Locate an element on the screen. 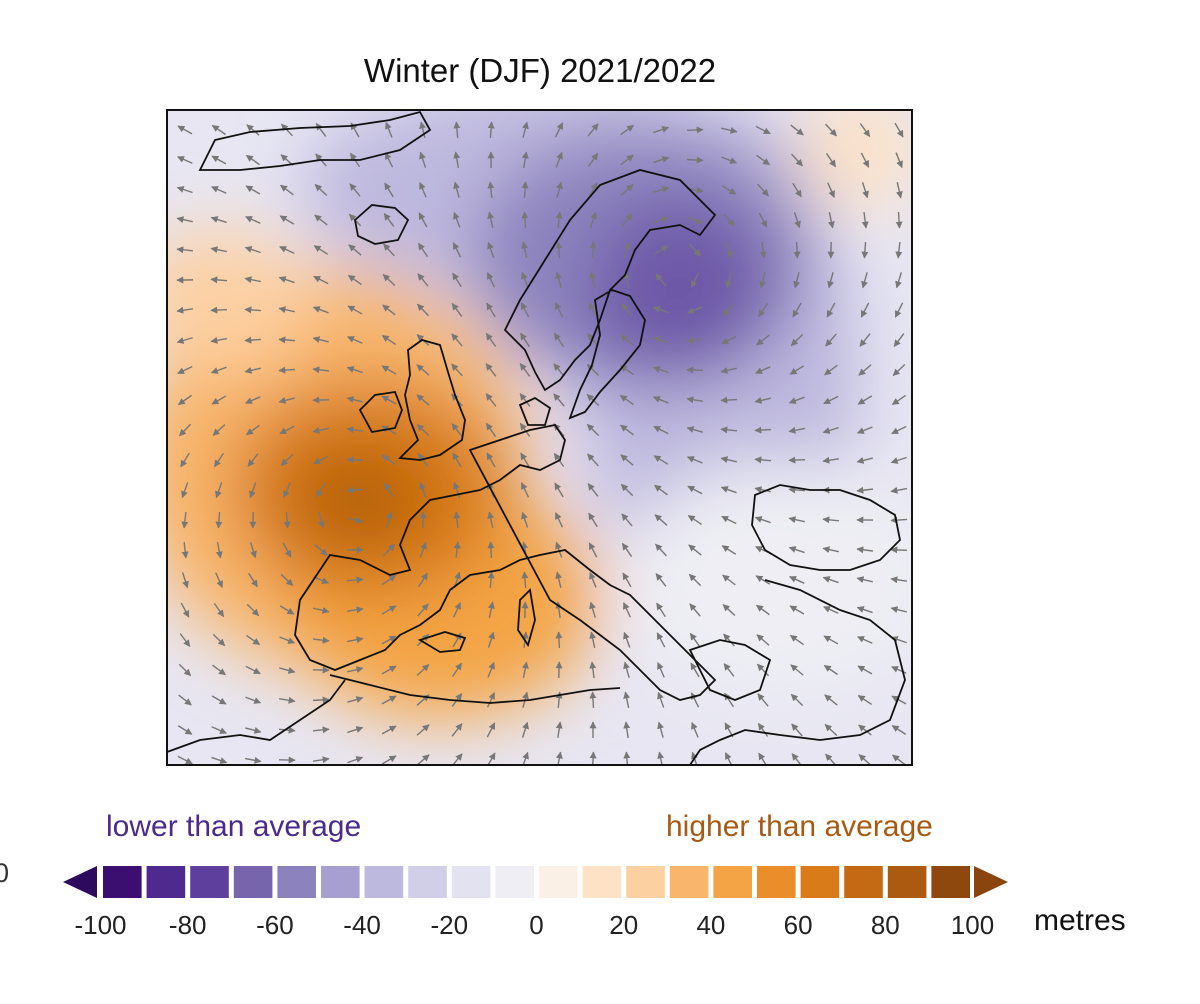  colorbar-tick-label: 80 is located at coordinates (885, 925).